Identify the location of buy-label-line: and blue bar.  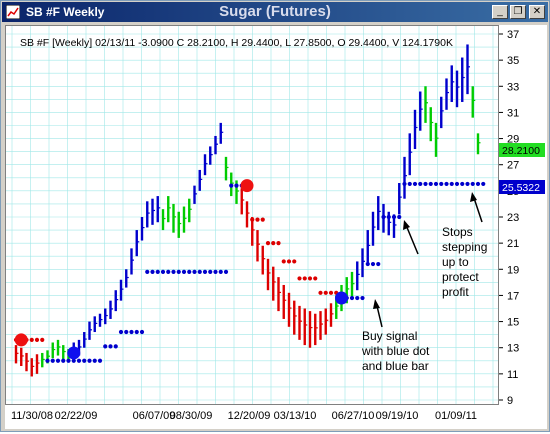
(395, 366).